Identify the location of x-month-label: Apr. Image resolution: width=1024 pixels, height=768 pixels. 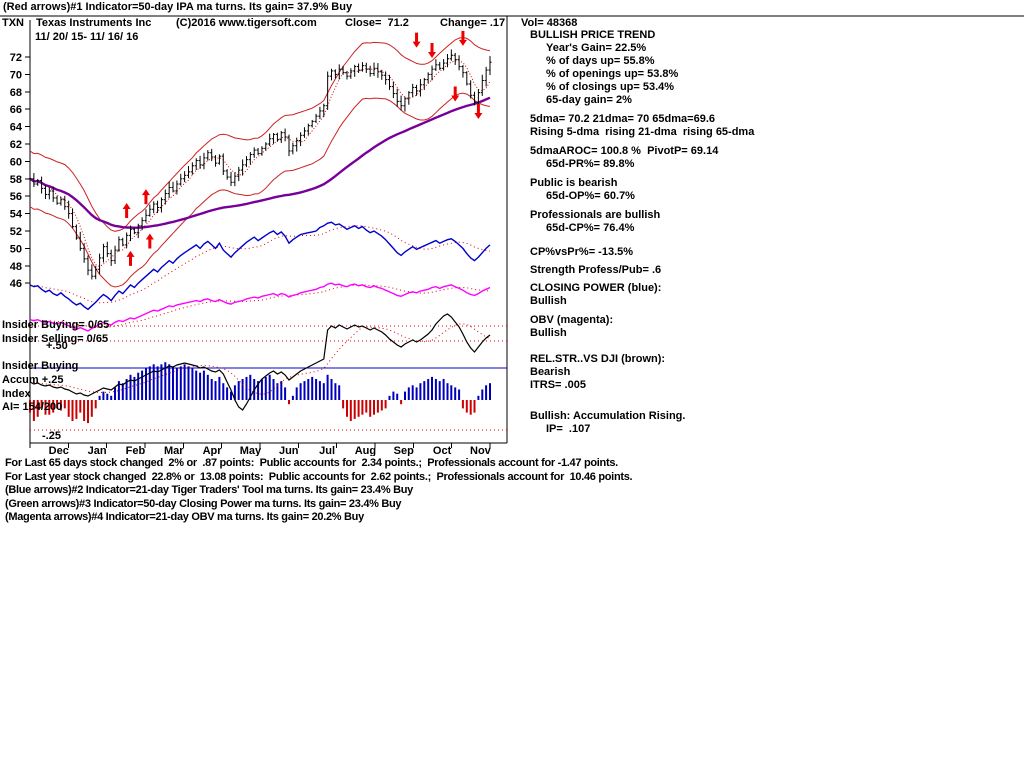
(213, 450).